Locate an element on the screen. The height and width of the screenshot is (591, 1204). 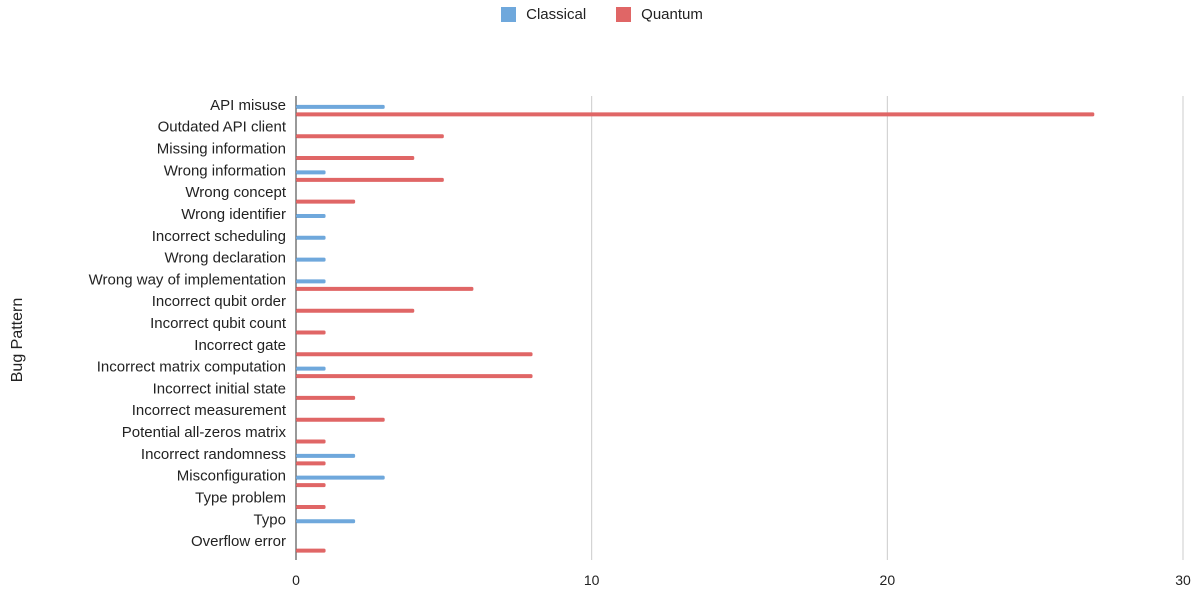
legend: Classical Quantum is located at coordinates (602, 14).